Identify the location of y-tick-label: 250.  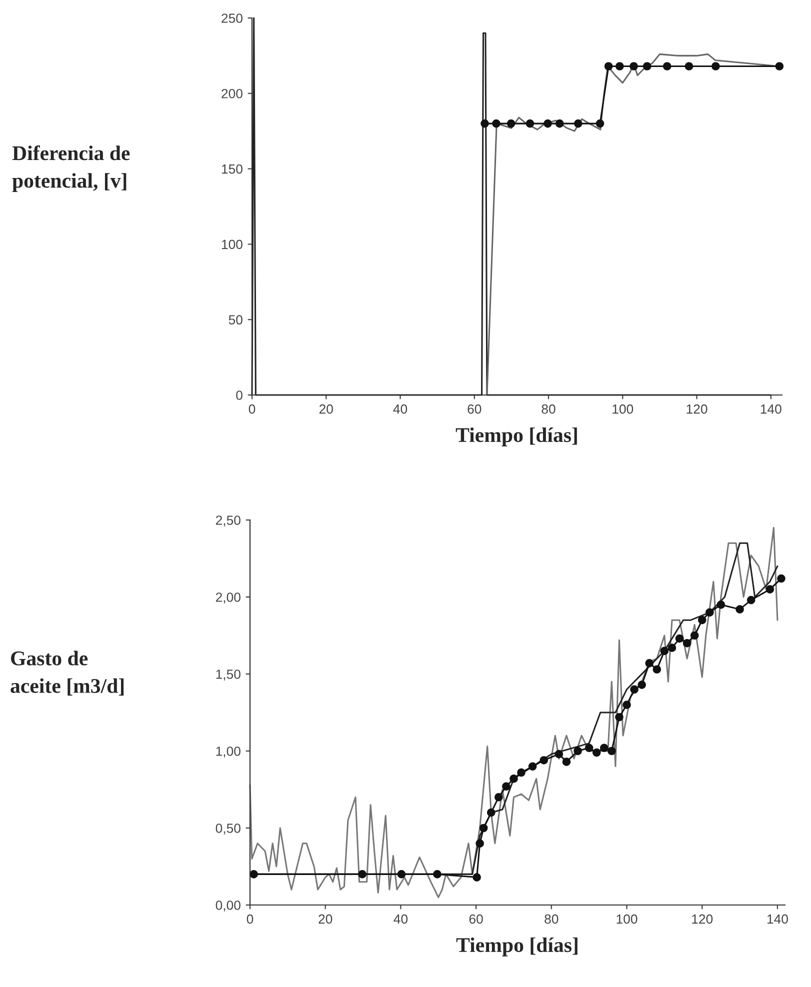
(232, 18).